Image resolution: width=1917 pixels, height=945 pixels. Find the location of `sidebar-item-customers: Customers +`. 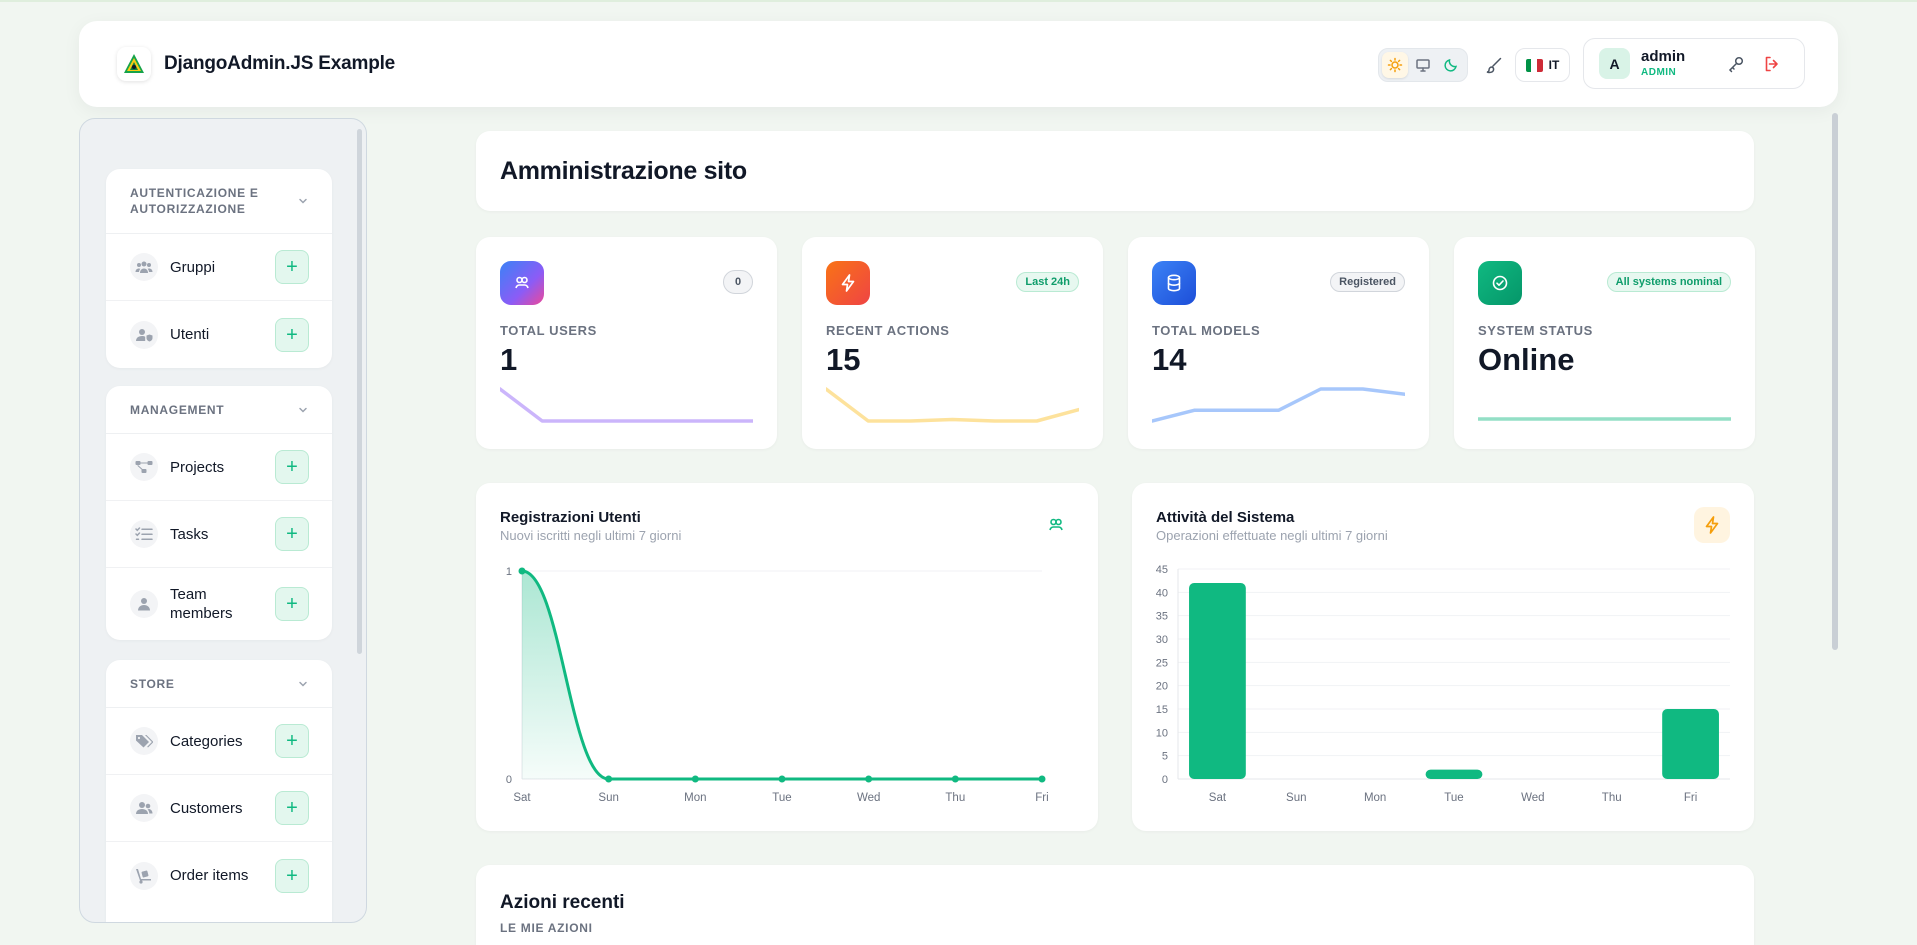

sidebar-item-customers: Customers + is located at coordinates (219, 808).